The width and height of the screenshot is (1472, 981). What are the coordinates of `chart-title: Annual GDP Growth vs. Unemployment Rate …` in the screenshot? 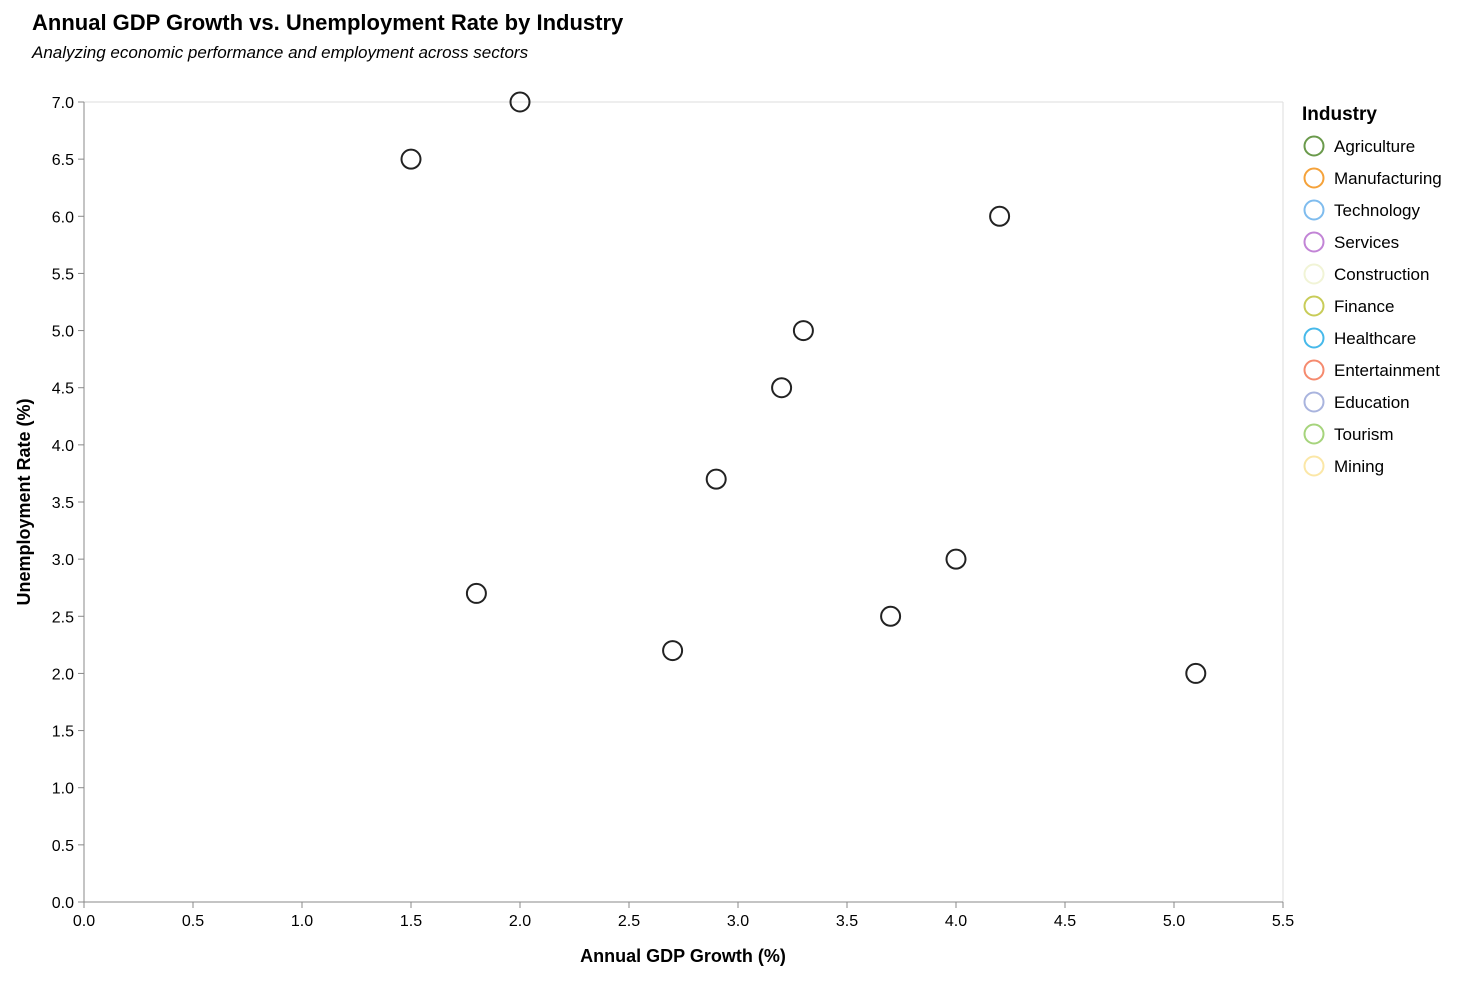 It's located at (328, 22).